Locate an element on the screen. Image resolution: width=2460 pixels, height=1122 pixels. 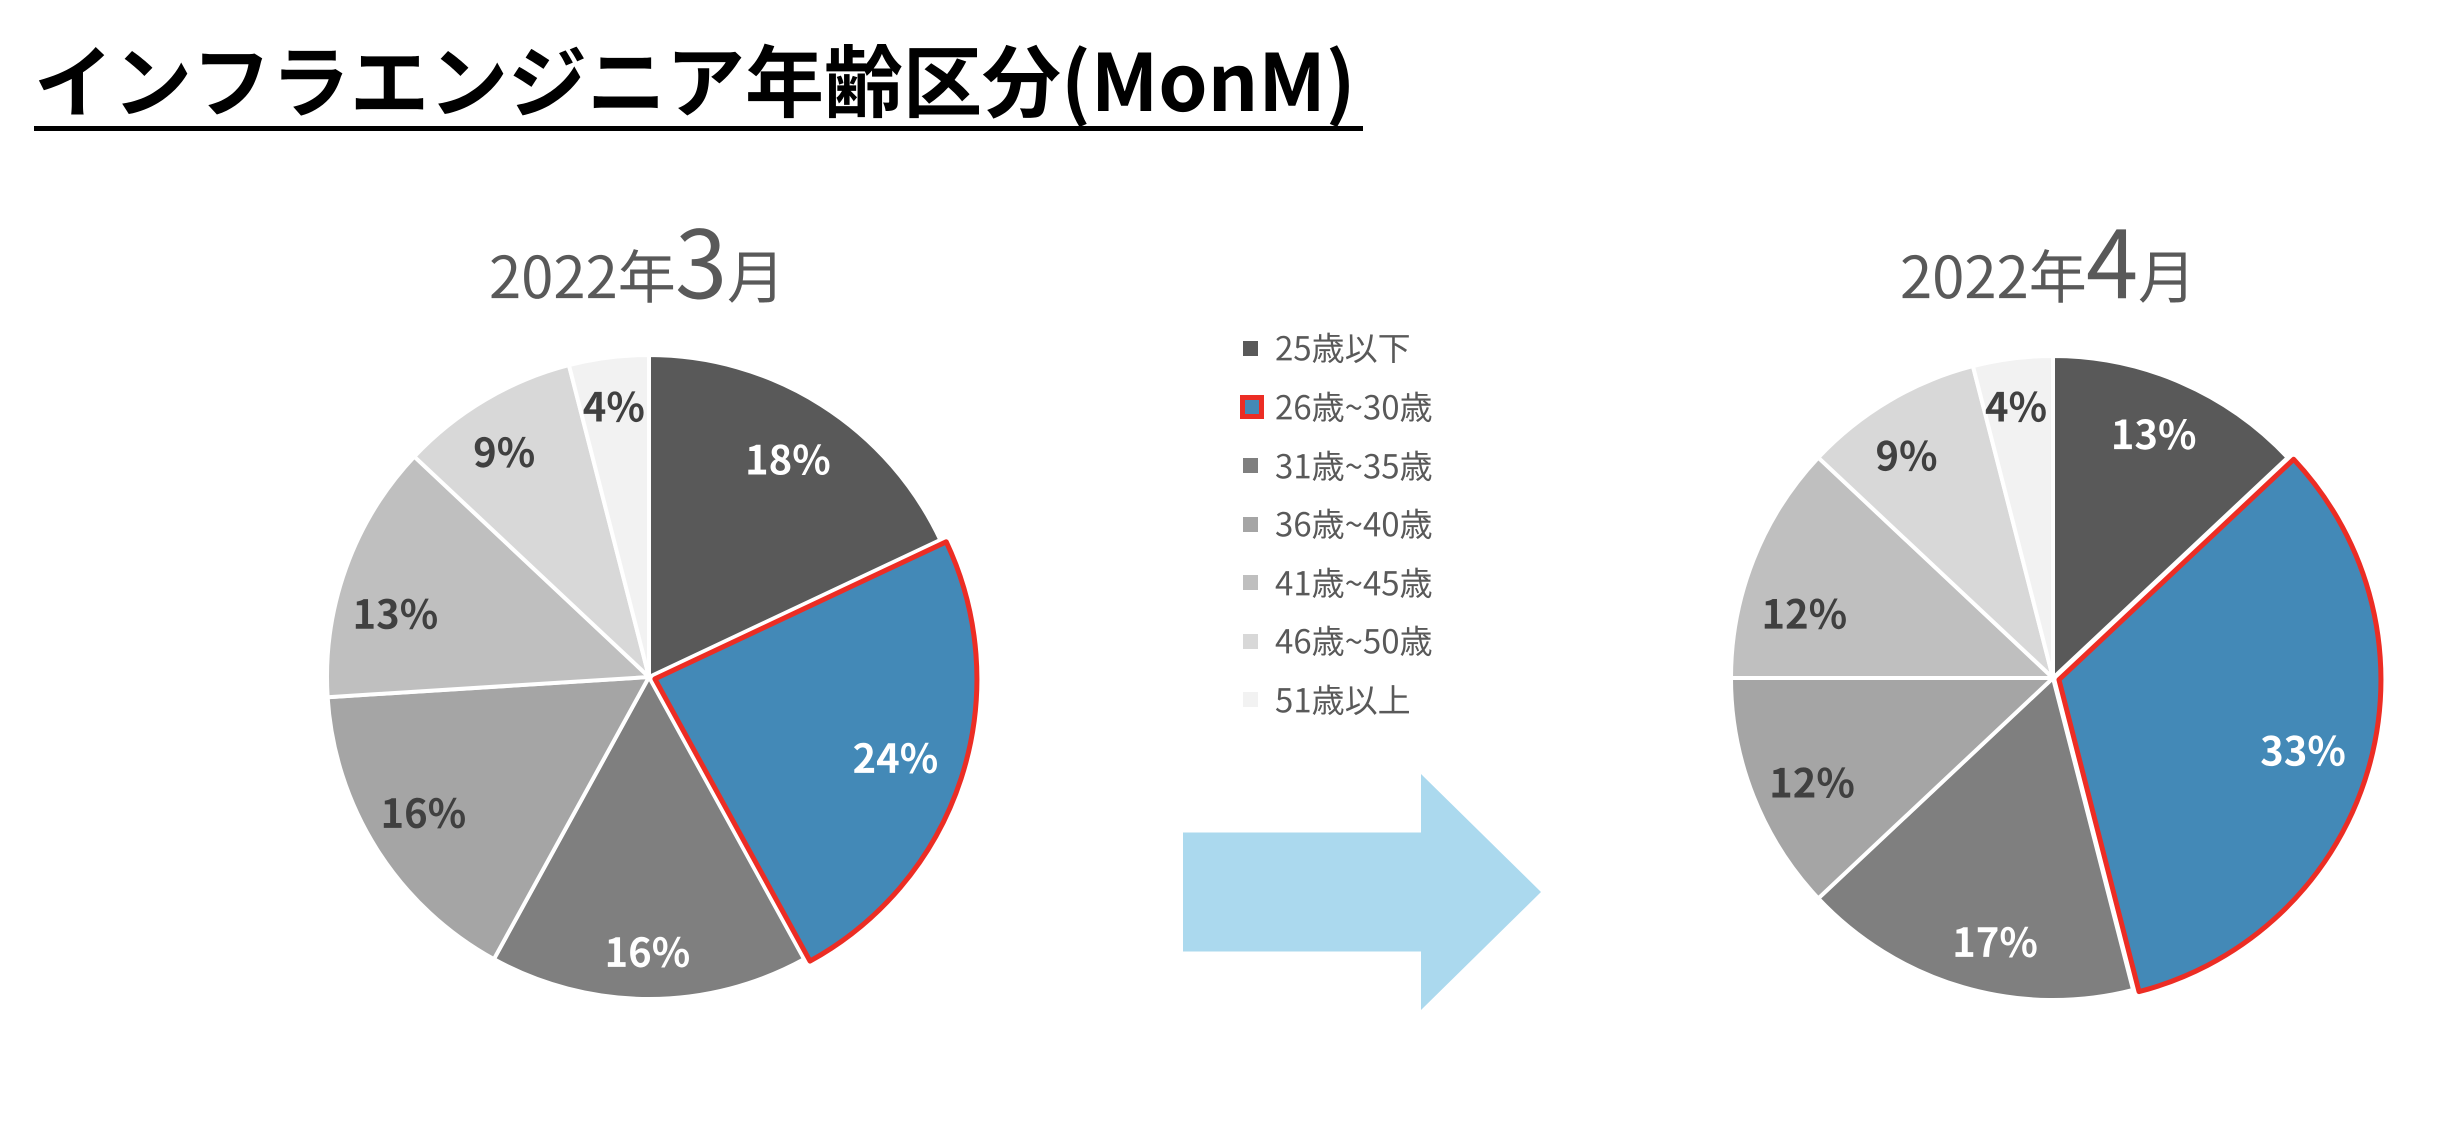
pie-label-18% is located at coordinates (788, 460).